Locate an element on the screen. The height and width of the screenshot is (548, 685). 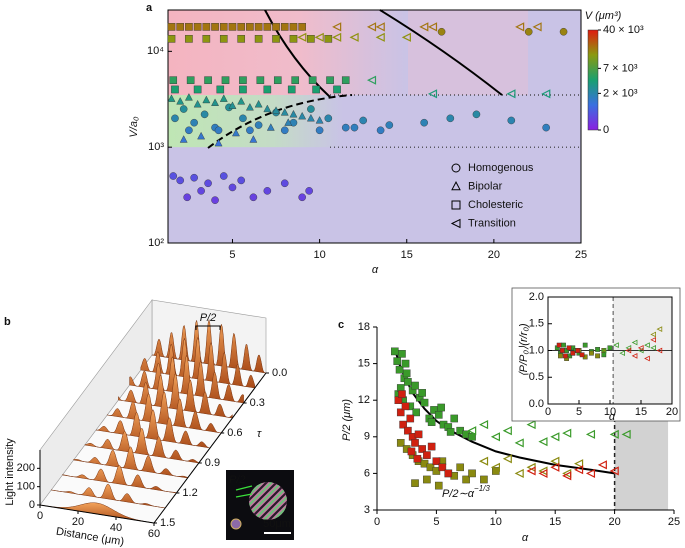
droplet-stripes is located at coordinates (268, 501).